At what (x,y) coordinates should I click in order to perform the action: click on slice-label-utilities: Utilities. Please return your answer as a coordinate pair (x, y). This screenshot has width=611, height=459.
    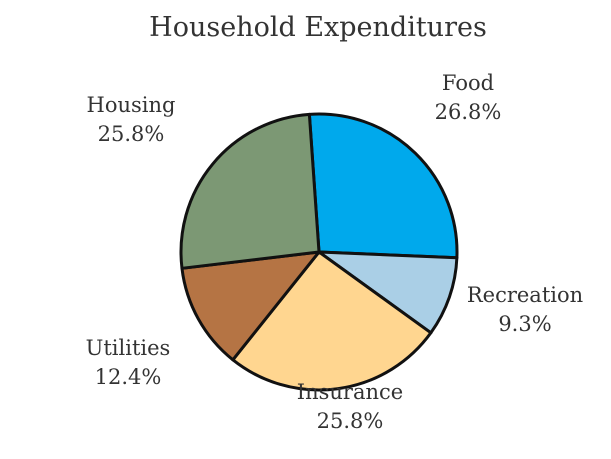
    Looking at the image, I should click on (128, 348).